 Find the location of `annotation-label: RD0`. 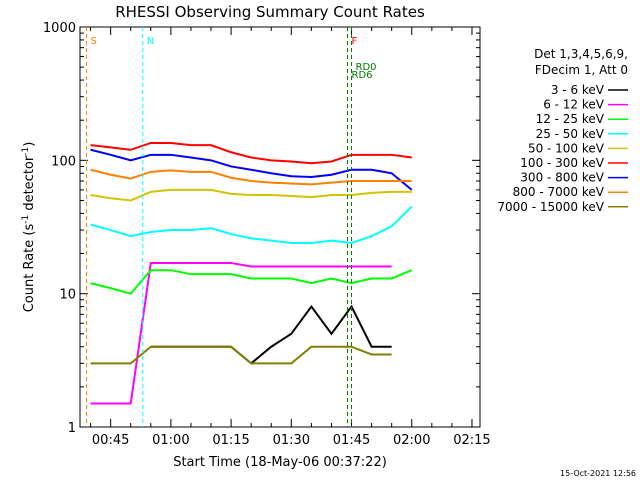

annotation-label: RD0 is located at coordinates (366, 67).